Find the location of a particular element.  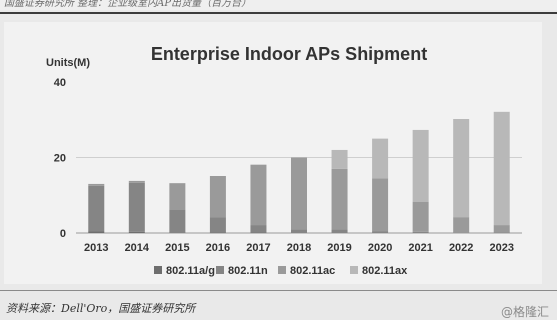

x-tick-label: 2013 is located at coordinates (96, 248).